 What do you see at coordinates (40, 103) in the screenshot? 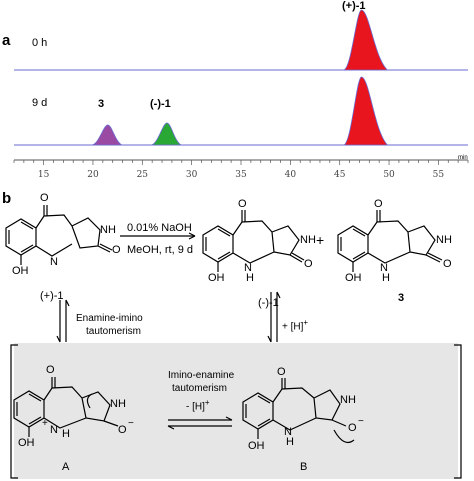
I see `trace-label-9d: 9 d` at bounding box center [40, 103].